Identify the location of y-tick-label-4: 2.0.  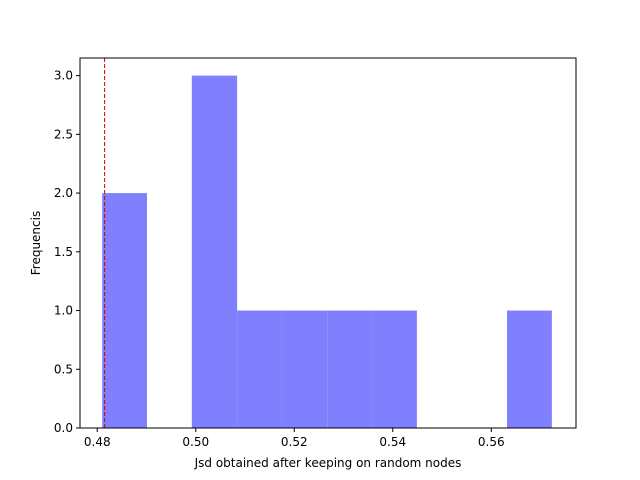
(63, 193).